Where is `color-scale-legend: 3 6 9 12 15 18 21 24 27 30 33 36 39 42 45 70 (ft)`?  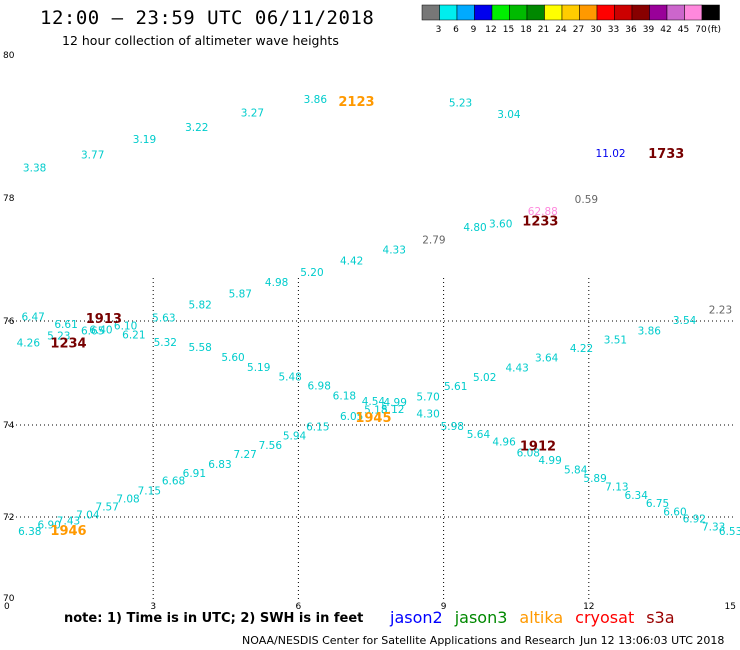
color-scale-legend: 3 6 9 12 15 18 21 24 27 30 33 36 39 42 45 70 (ft) is located at coordinates (571, 19).